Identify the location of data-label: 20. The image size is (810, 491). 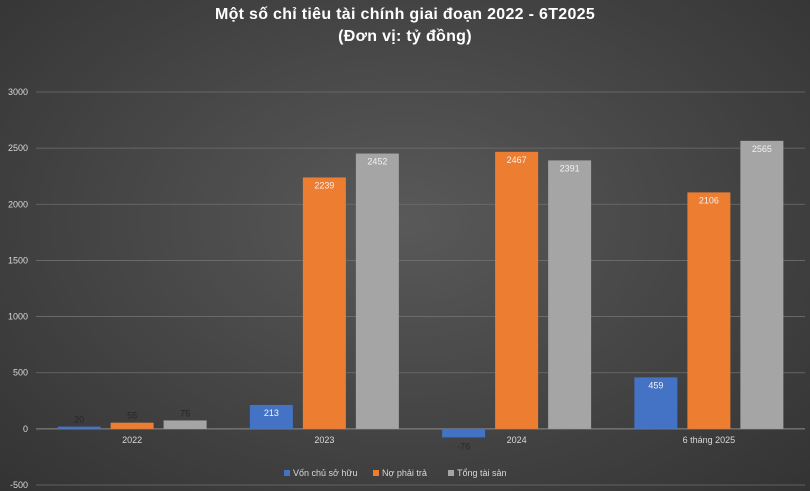
(79, 420).